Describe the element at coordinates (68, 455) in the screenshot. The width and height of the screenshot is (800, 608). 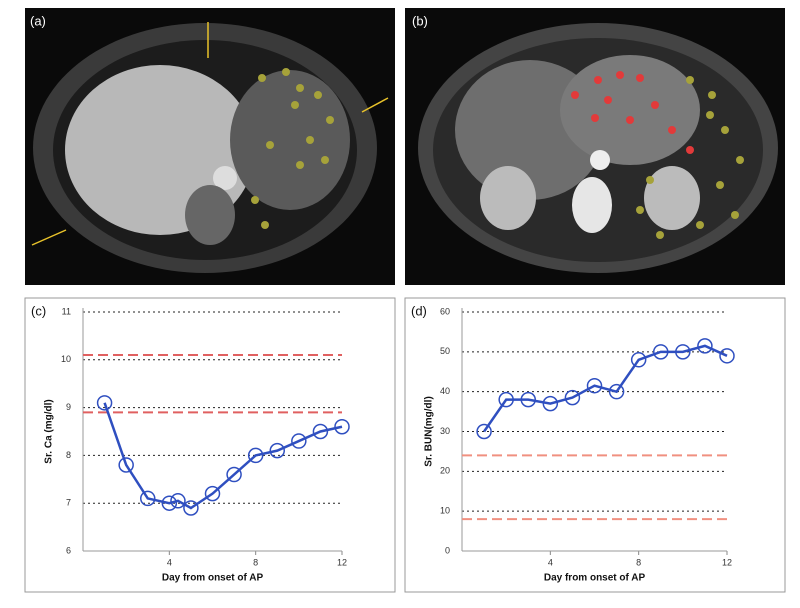
I see `y-tick-label: 8` at that location.